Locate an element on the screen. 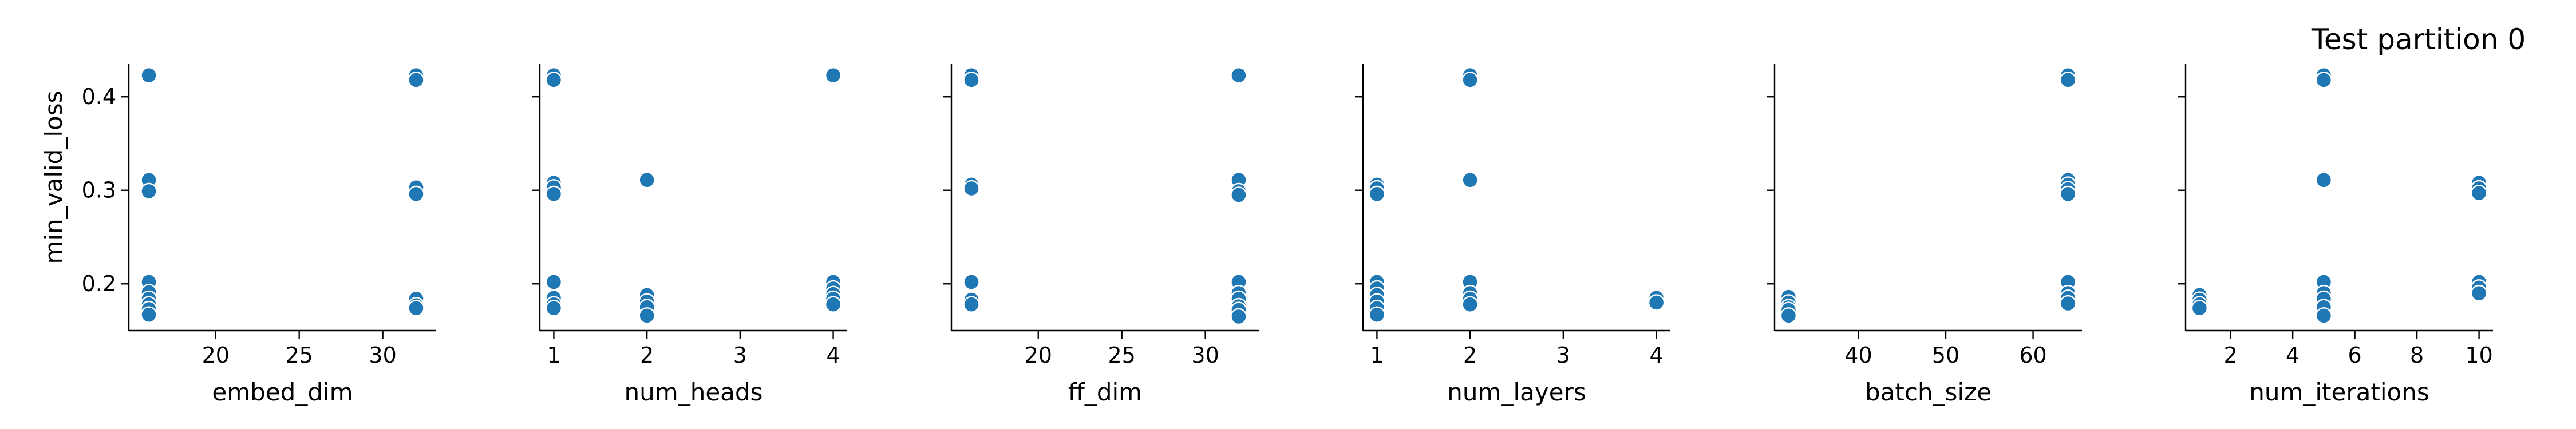  y-tick-label: 0.2 is located at coordinates (99, 283).